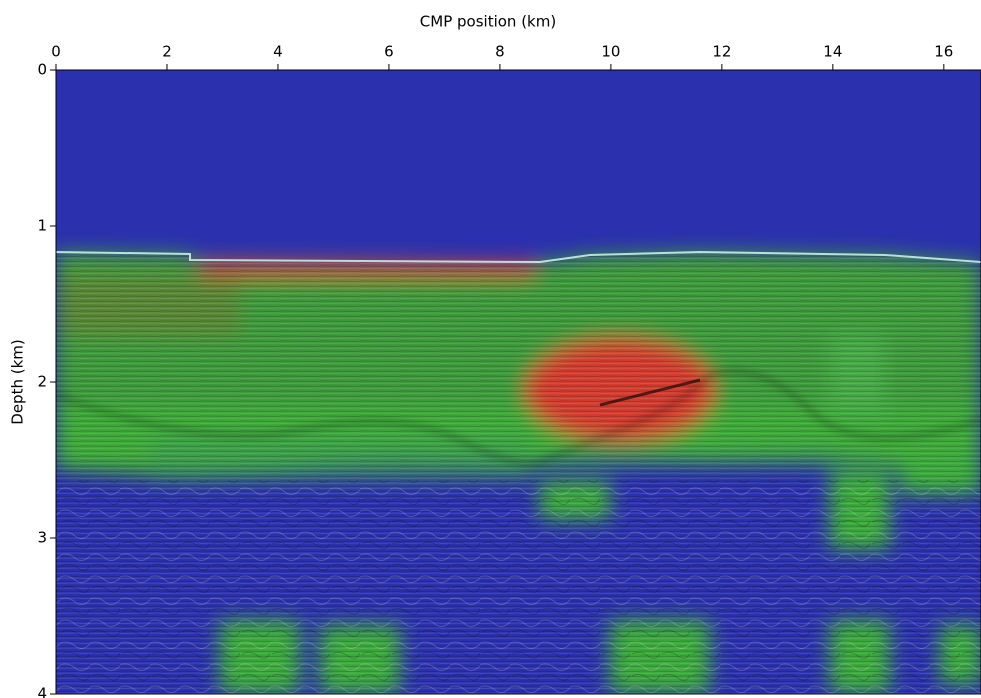 The width and height of the screenshot is (981, 698). What do you see at coordinates (42, 382) in the screenshot?
I see `y-tick-label: 2` at bounding box center [42, 382].